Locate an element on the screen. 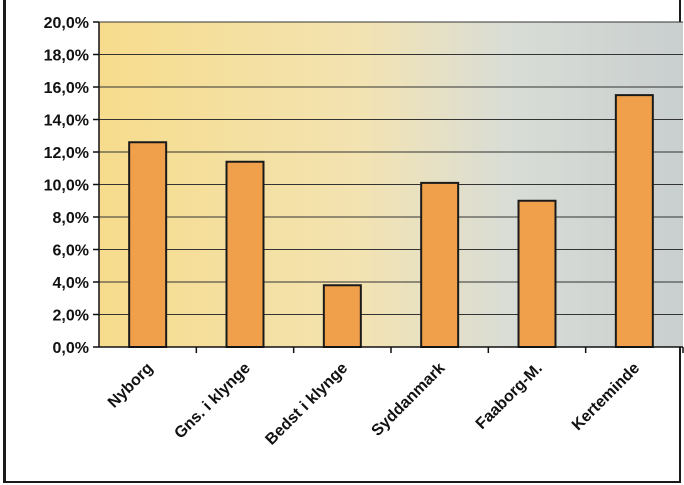  y-tick-label: 10,0% is located at coordinates (66, 186).